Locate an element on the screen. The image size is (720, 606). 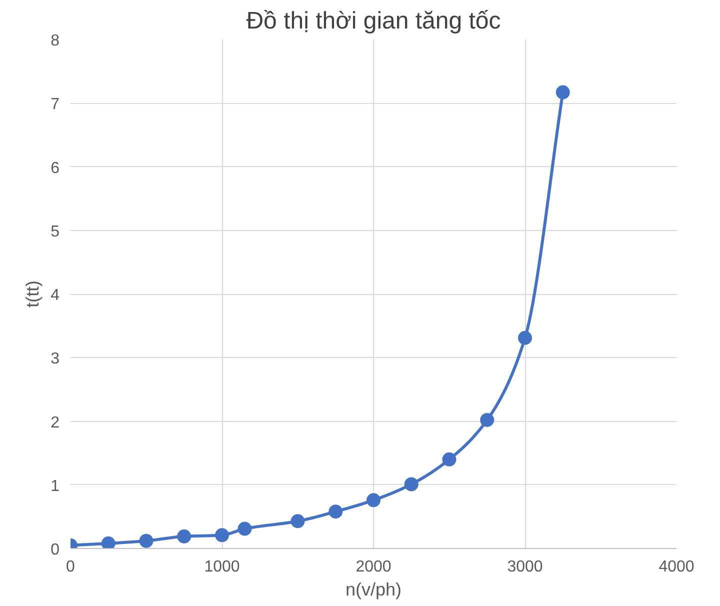
y-tick-label: 5 is located at coordinates (55, 231).